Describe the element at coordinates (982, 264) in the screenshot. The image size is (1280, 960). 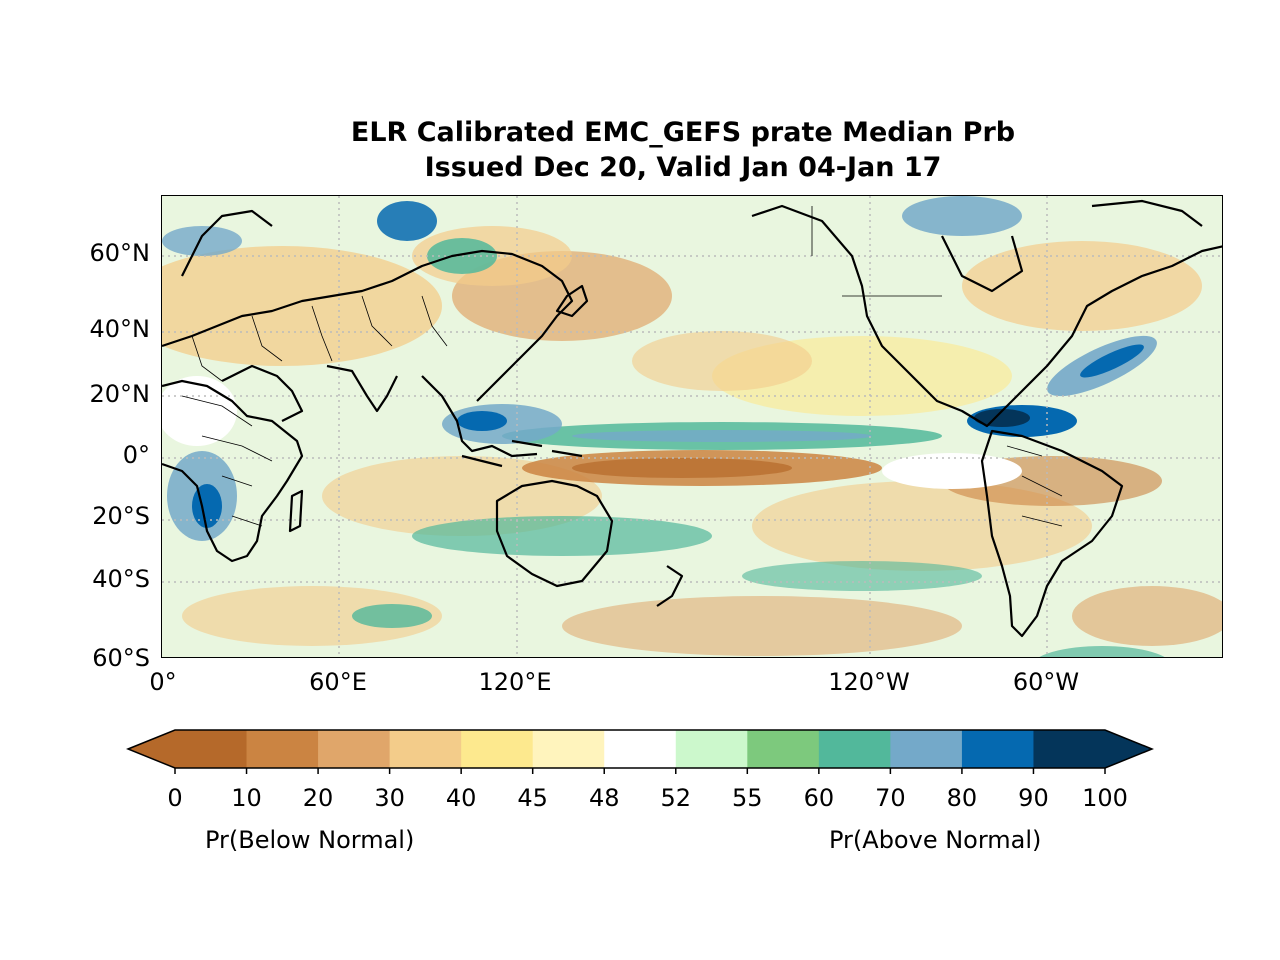
I see `coastline-hudson` at that location.